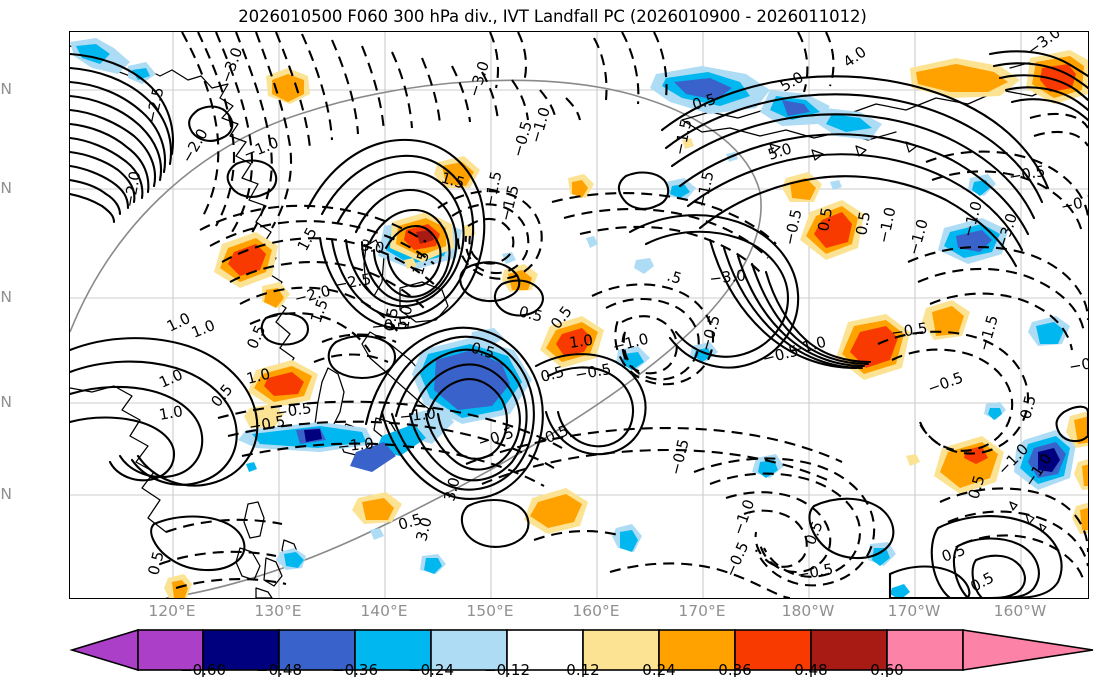 Image resolution: width=1105 pixels, height=692 pixels. Describe the element at coordinates (355, 670) in the screenshot. I see `colorbar-tick-label-2: −0.36` at that location.